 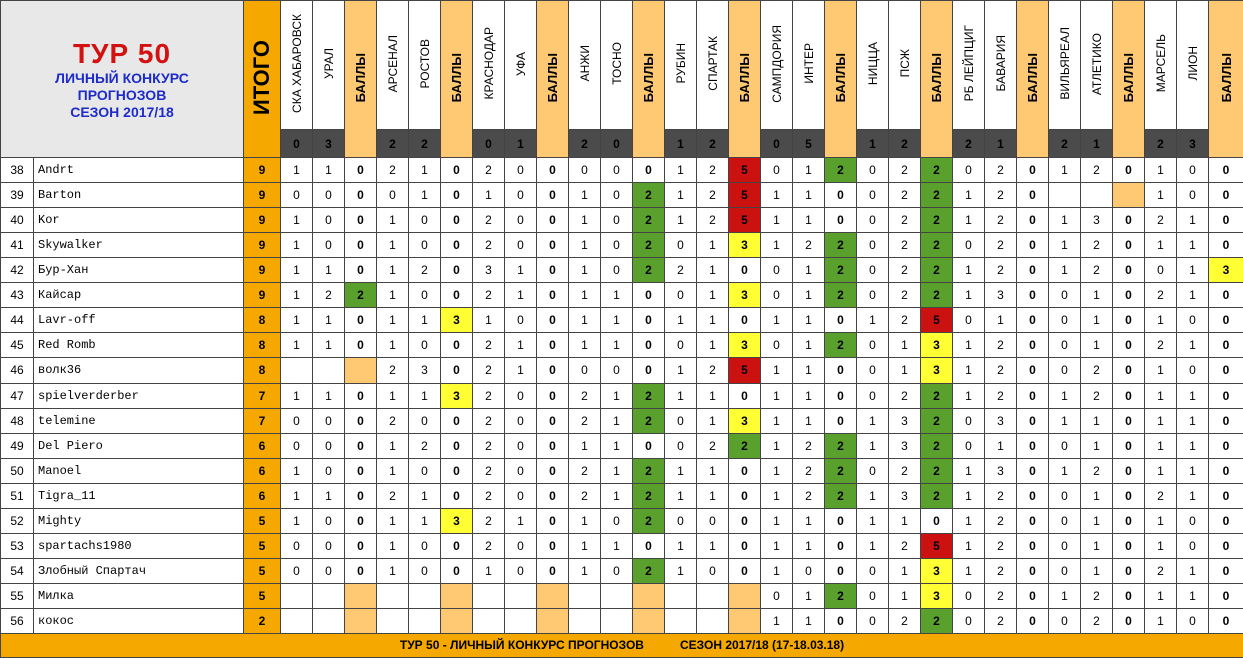 What do you see at coordinates (17, 220) in the screenshot?
I see `row-number: 40` at bounding box center [17, 220].